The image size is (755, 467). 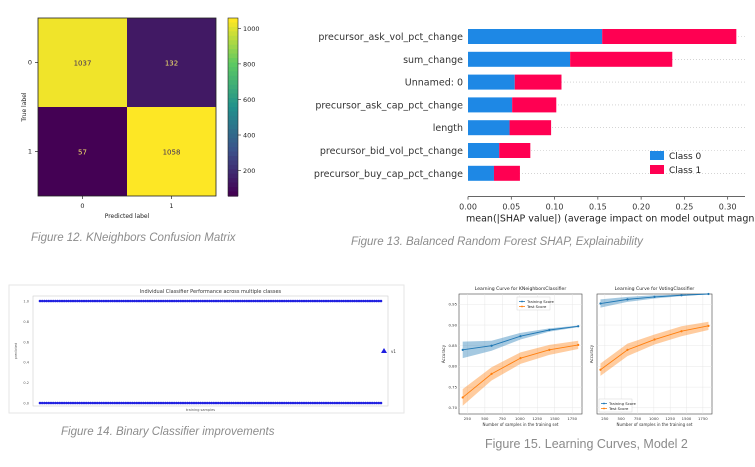 I want to click on cm-cell-value: 132, so click(x=171, y=64).